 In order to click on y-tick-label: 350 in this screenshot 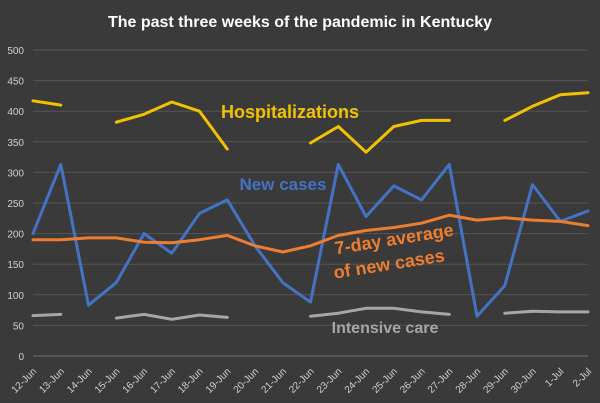, I will do `click(15, 143)`.